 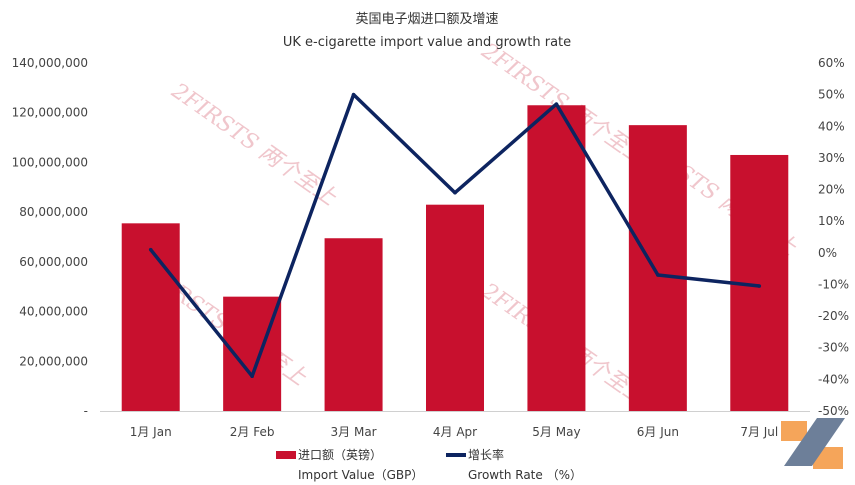 I want to click on y2-tick-label: 40%, so click(x=831, y=126).